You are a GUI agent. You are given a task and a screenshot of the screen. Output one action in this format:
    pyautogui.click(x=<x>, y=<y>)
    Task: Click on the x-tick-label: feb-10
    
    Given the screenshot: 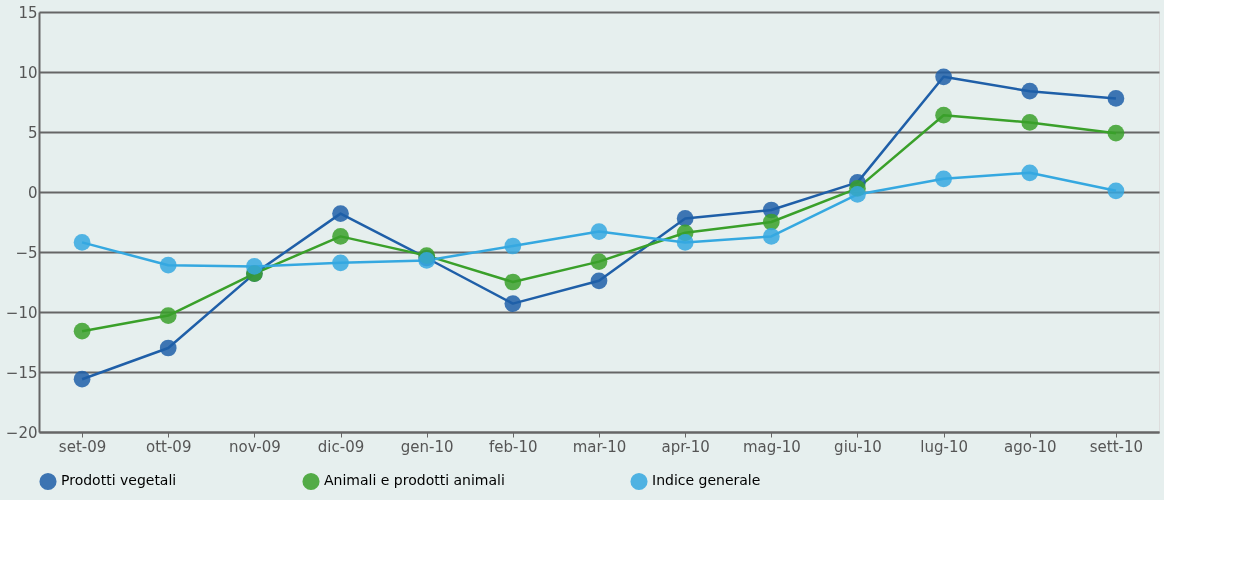 What is the action you would take?
    pyautogui.click(x=513, y=446)
    